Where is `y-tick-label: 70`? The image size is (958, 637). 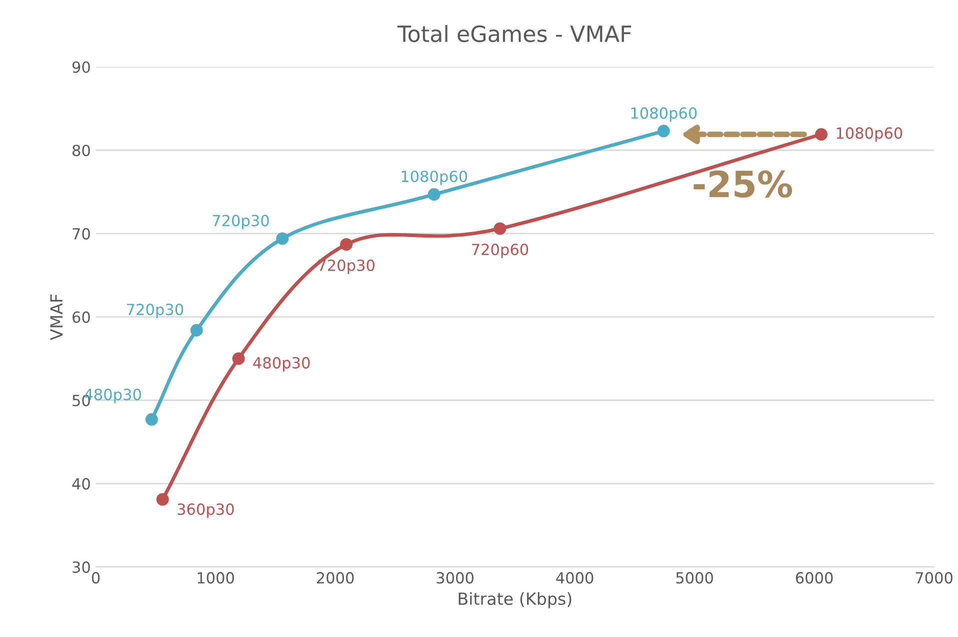
y-tick-label: 70 is located at coordinates (81, 234).